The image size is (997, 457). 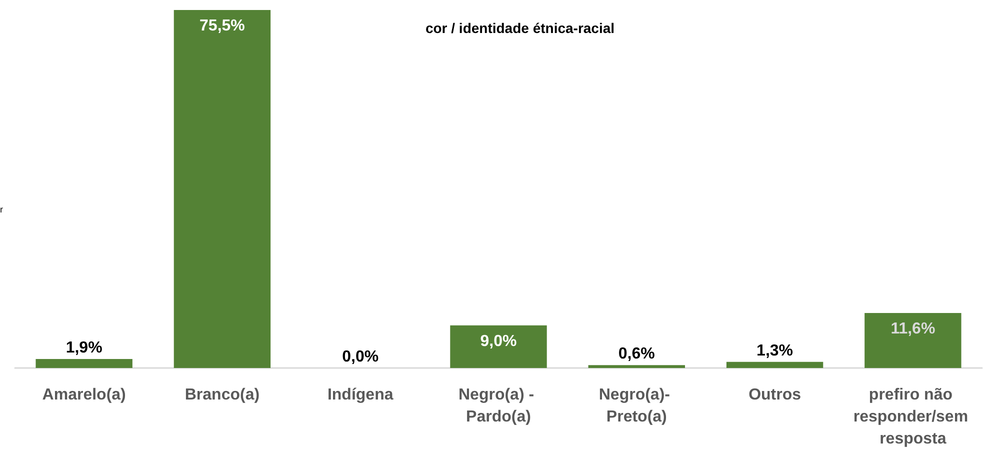 I want to click on x-tick-label: Negro(a)- Preto(a), so click(x=636, y=406).